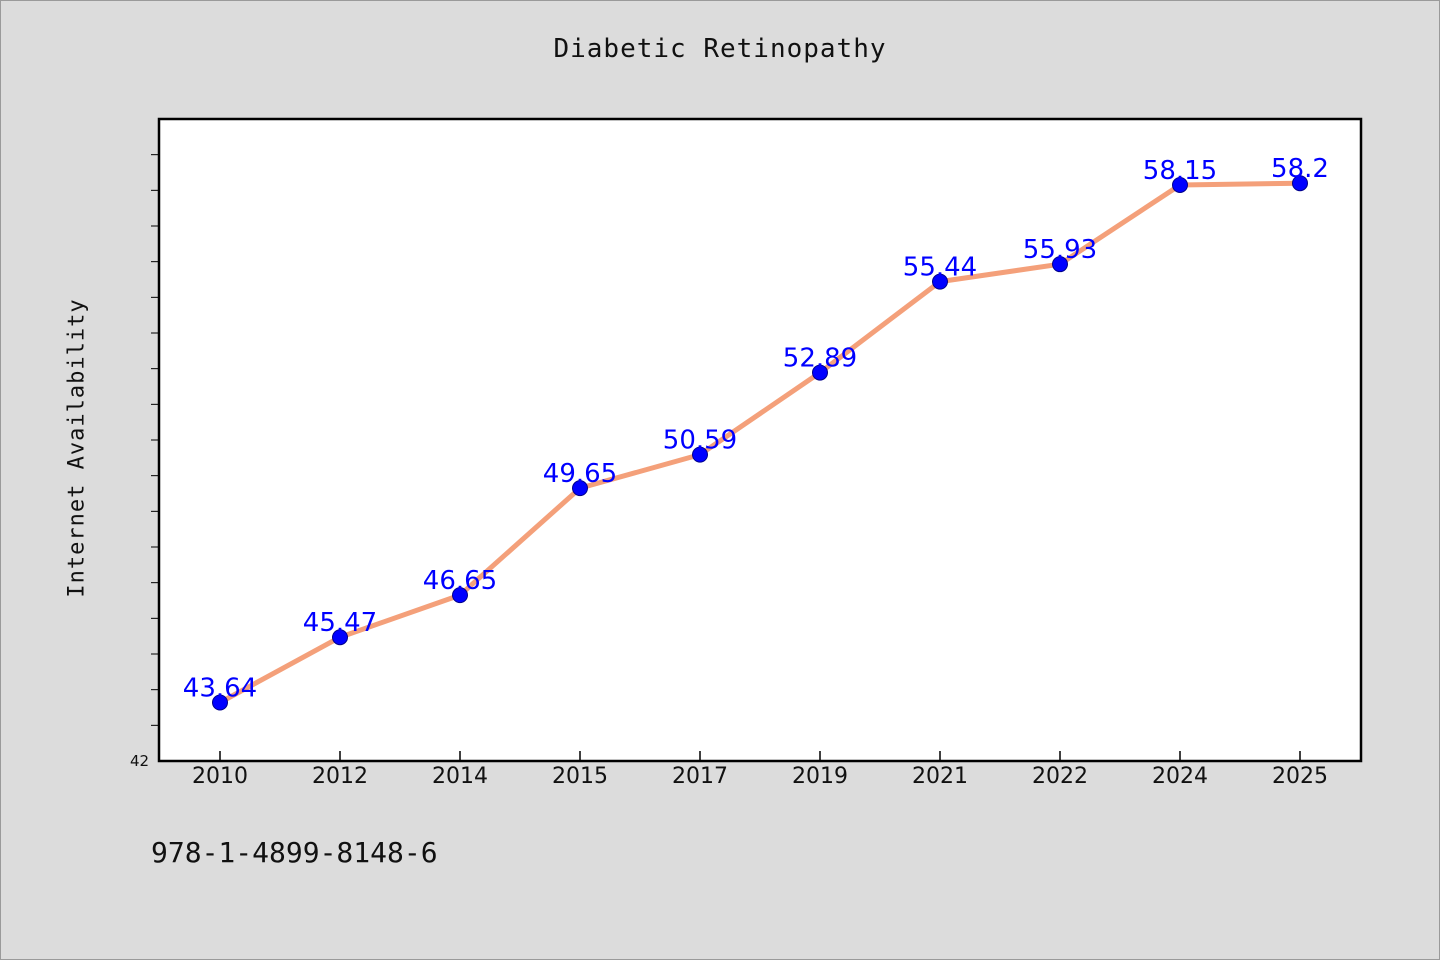  I want to click on x-axis: 2010 2012 2014 2015 2017 2019 2021 2022 2024 2025, so click(760, 770).